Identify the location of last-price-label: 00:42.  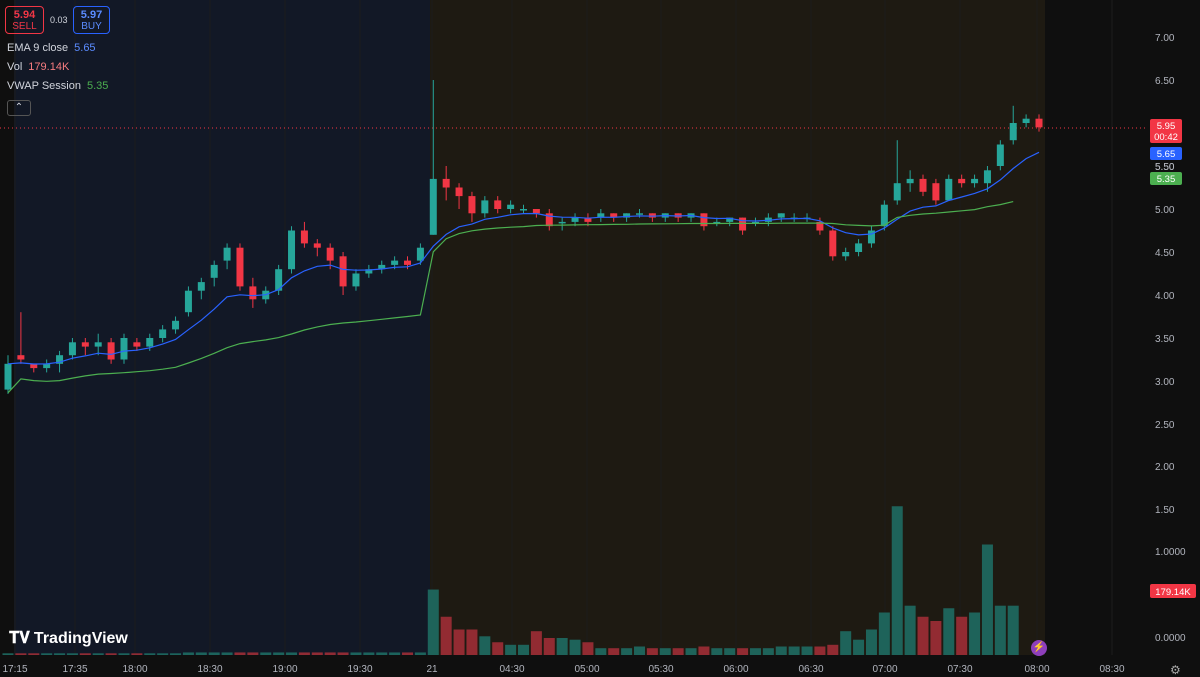
(1166, 137).